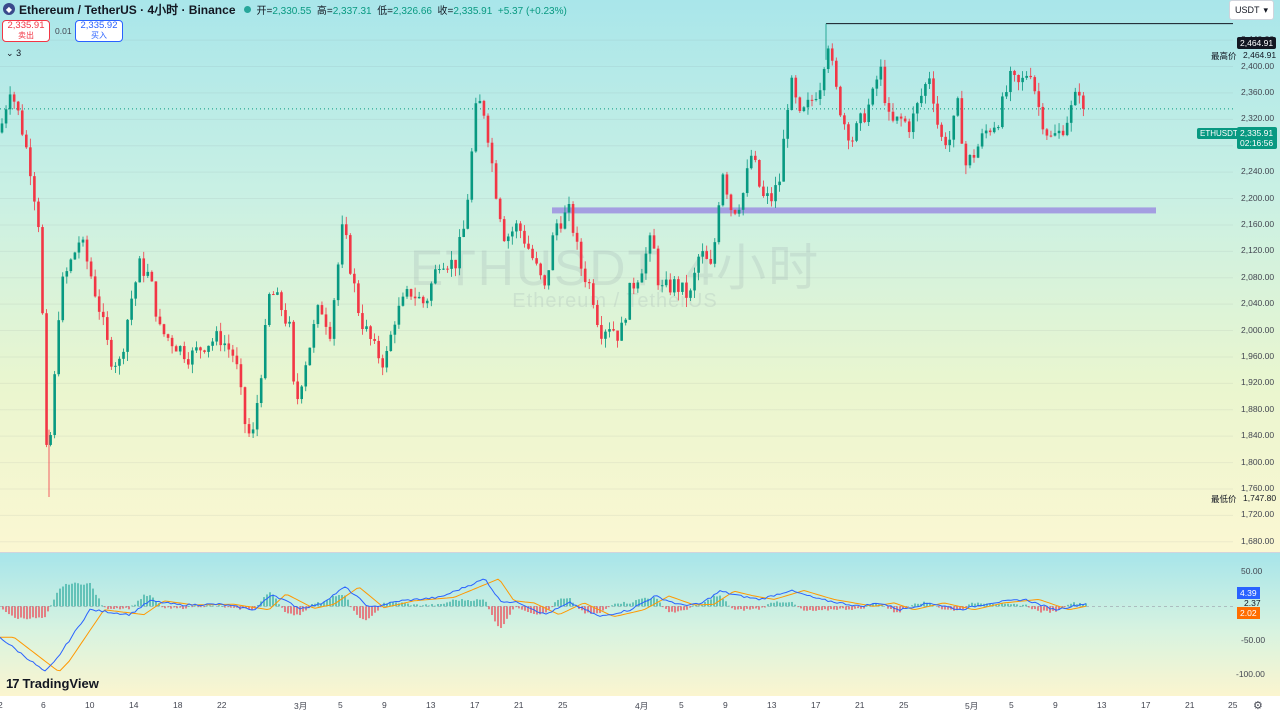 The image size is (1280, 715). Describe the element at coordinates (247, 9) in the screenshot. I see `market-open-icon` at that location.